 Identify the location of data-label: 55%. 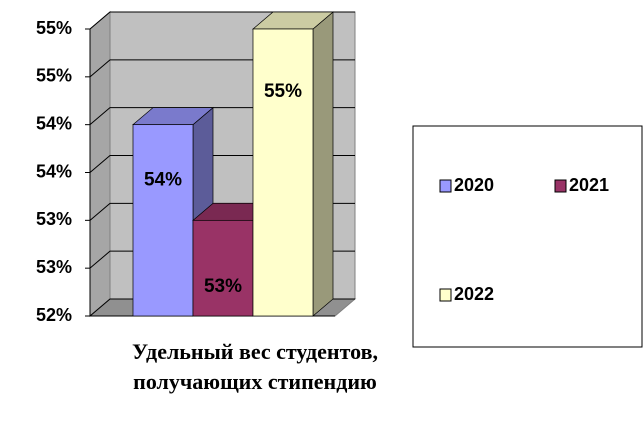
(283, 91).